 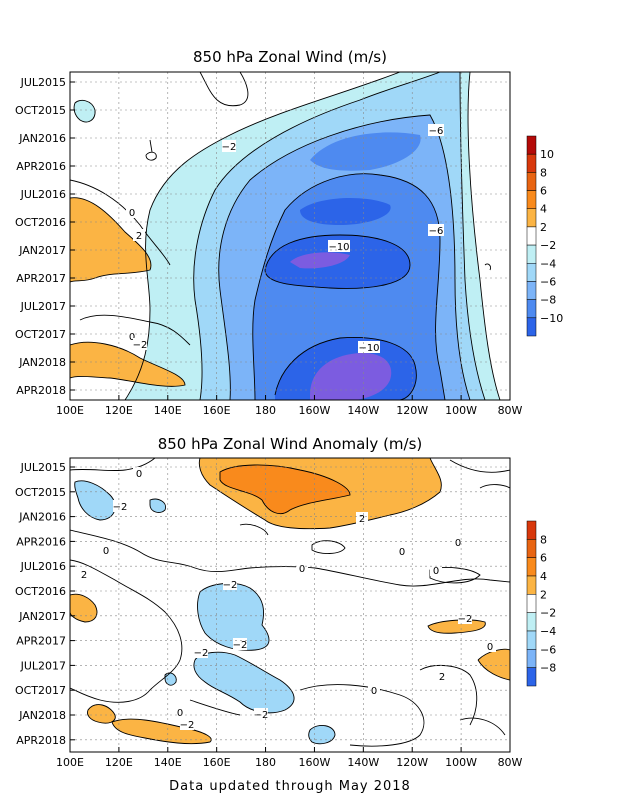 I want to click on chart2-band-pos2-w2, so click(x=101, y=714).